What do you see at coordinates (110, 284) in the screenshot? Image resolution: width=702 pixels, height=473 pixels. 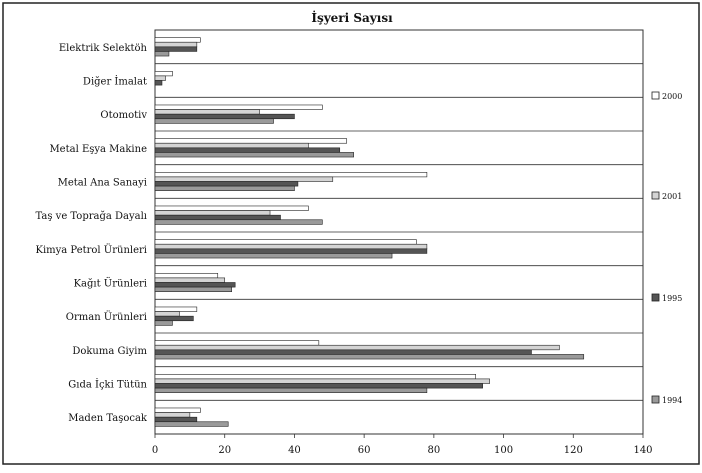 I see `category-label: Kağıt Ürünleri` at bounding box center [110, 284].